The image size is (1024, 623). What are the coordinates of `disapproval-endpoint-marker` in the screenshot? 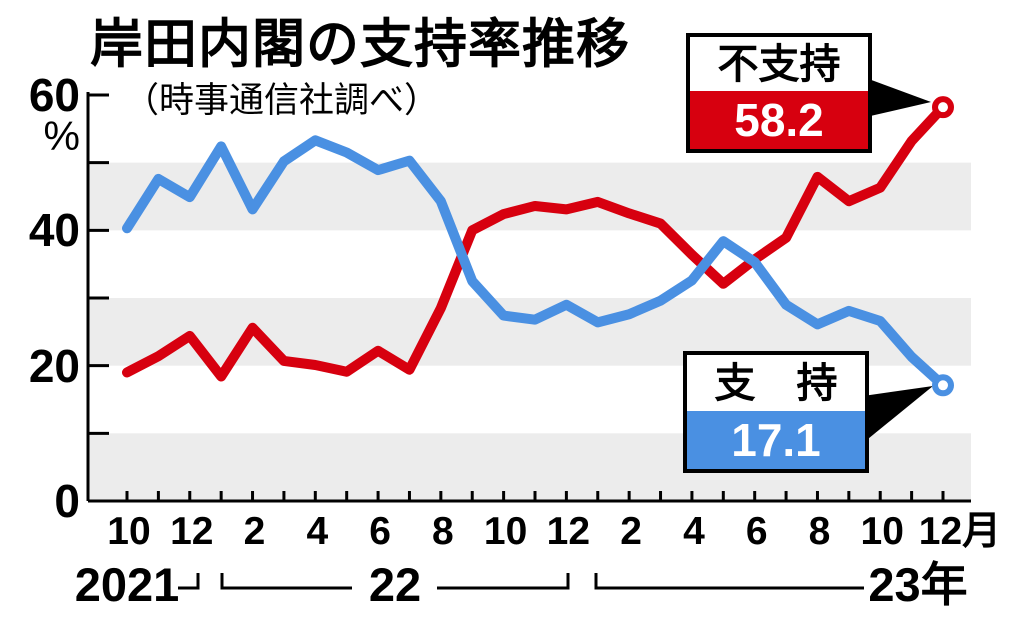 It's located at (942, 107).